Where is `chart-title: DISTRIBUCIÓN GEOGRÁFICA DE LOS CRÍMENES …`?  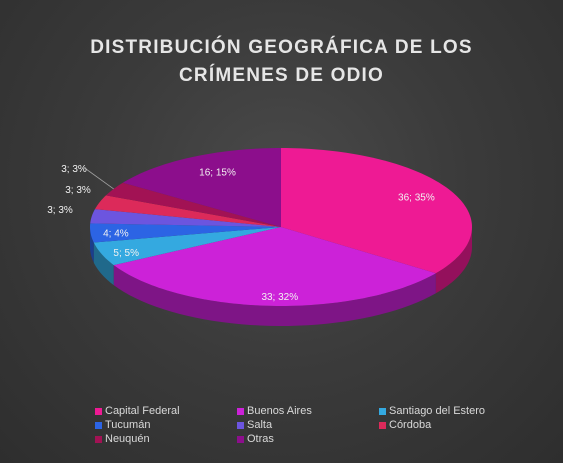
chart-title: DISTRIBUCIÓN GEOGRÁFICA DE LOS CRÍMENES … is located at coordinates (281, 62).